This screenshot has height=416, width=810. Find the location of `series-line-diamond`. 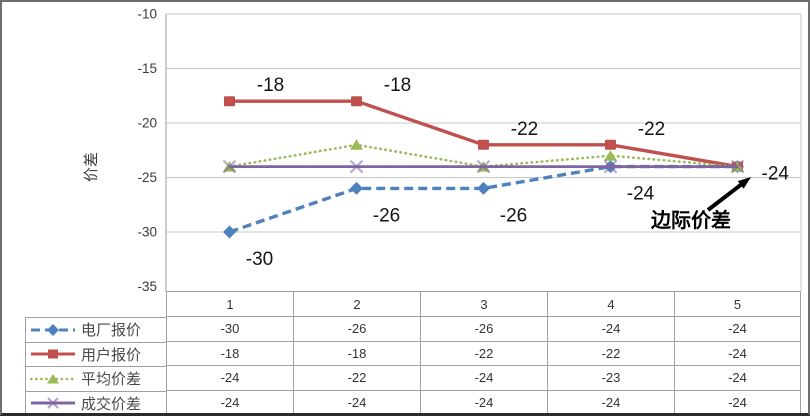

series-line-diamond is located at coordinates (483, 199).